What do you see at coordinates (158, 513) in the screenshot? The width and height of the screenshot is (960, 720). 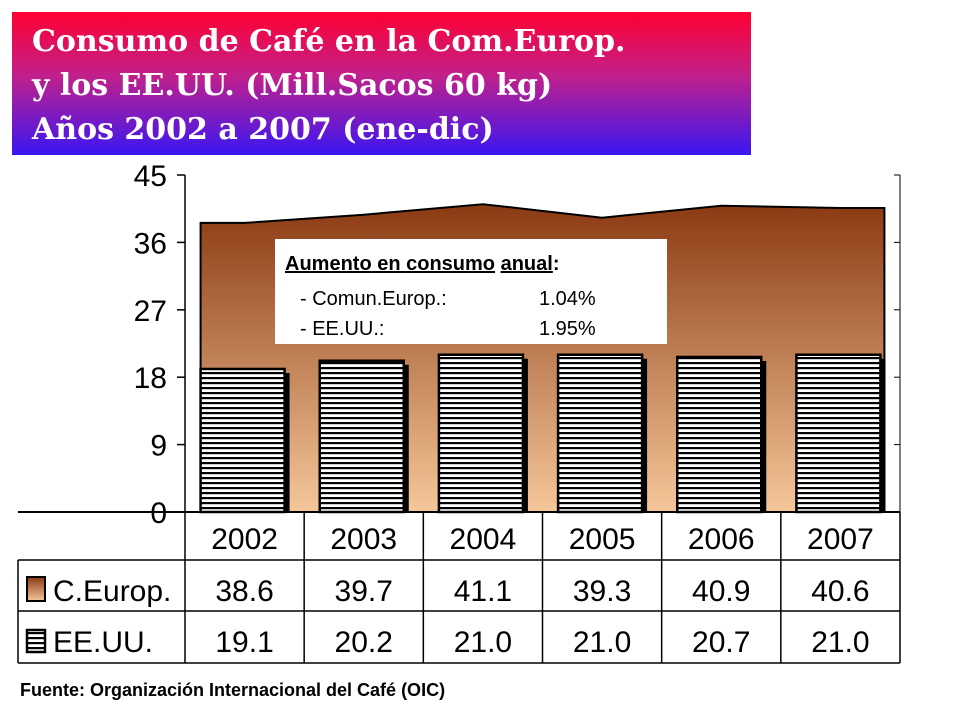 I see `y-tick-label: 0` at bounding box center [158, 513].